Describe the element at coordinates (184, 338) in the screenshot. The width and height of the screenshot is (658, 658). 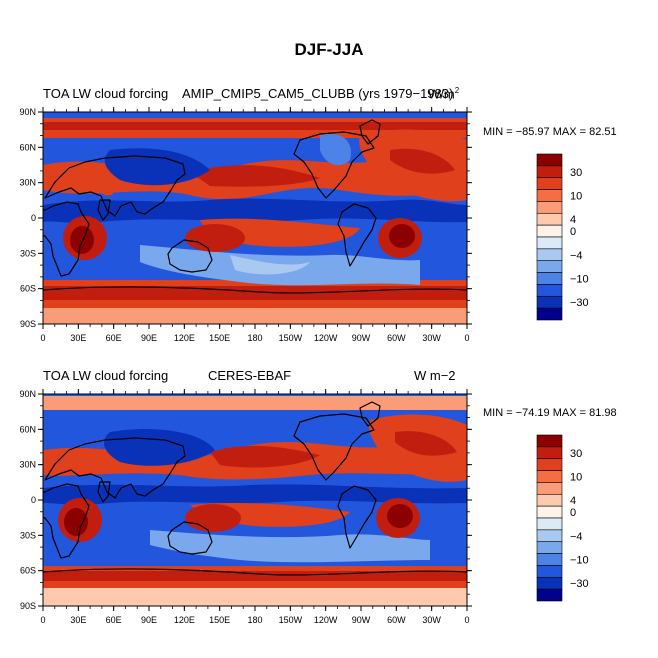
I see `panel-1-x-tick-label: 120E` at that location.